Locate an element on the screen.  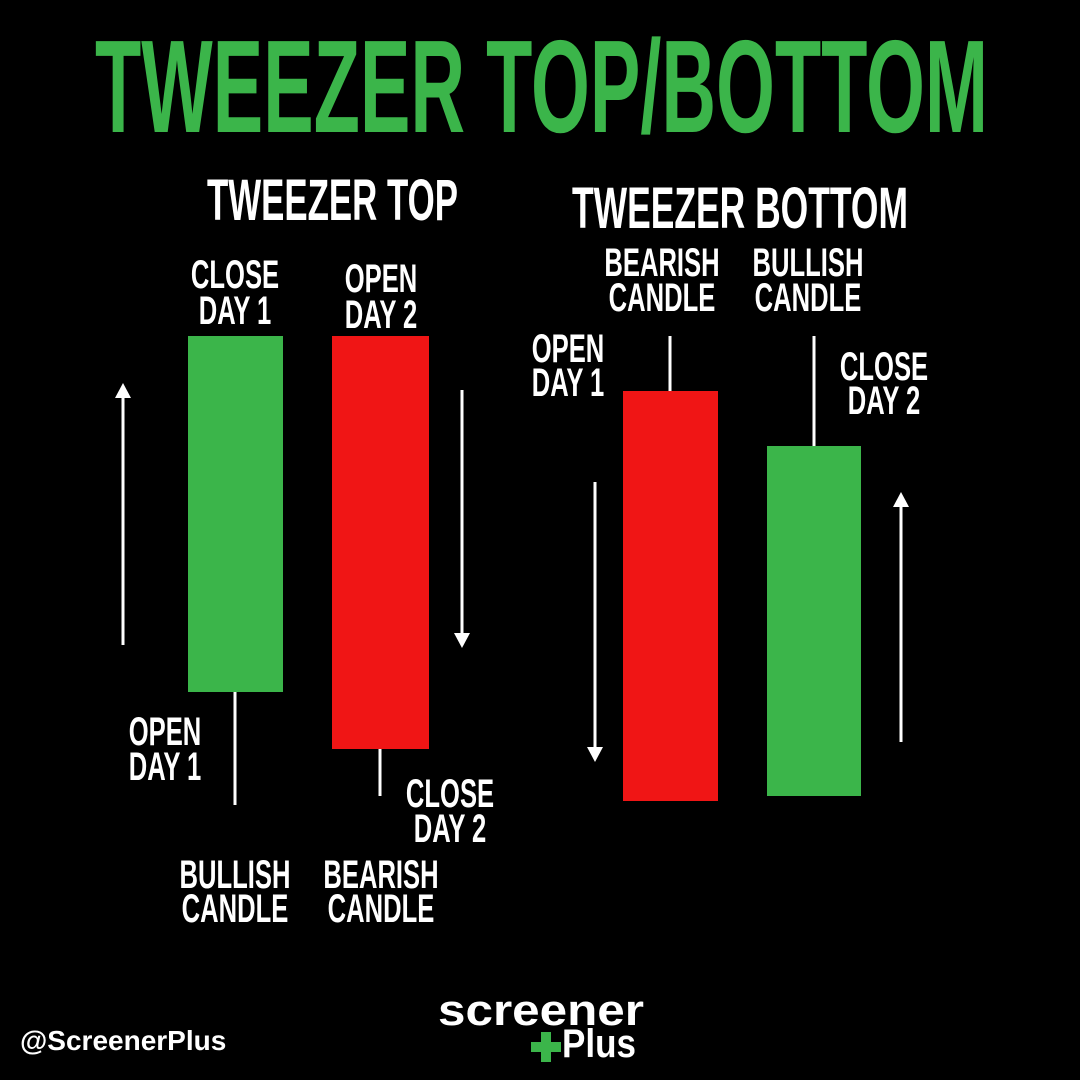
logo-text: Plus is located at coordinates (599, 1044).